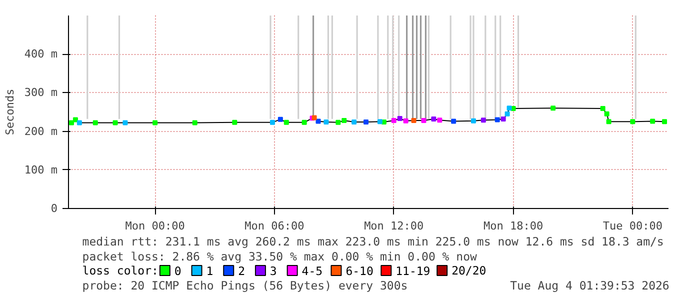 The height and width of the screenshot is (297, 697). What do you see at coordinates (242, 271) in the screenshot?
I see `legend-label: 2` at bounding box center [242, 271].